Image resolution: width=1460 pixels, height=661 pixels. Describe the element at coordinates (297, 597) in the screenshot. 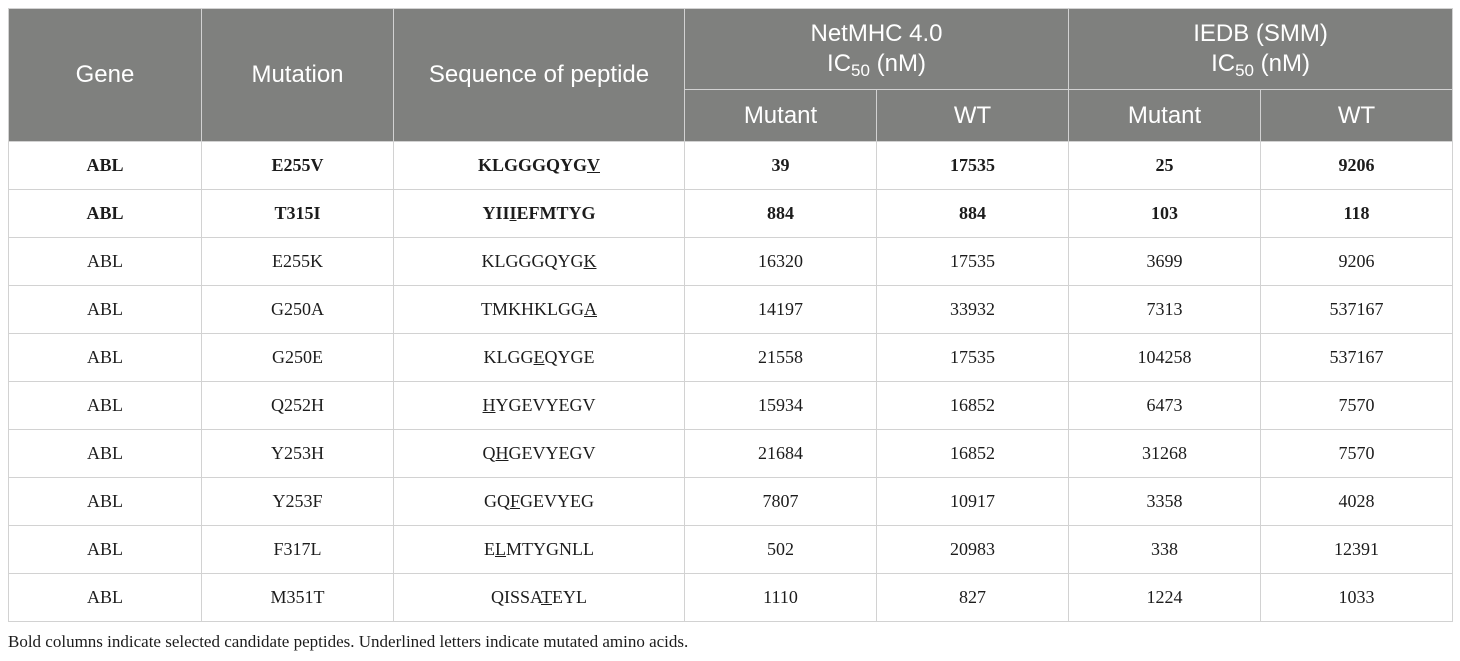

I see `cell-mutation: M351T` at that location.